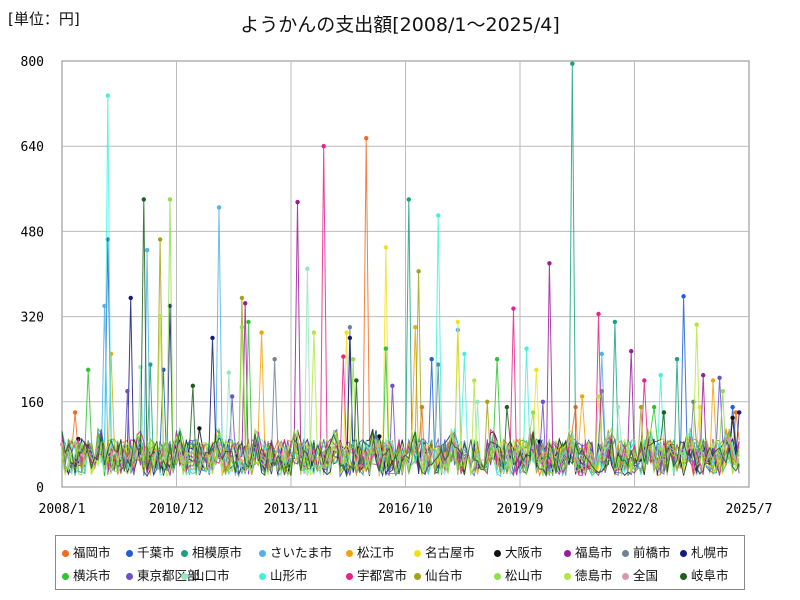 The height and width of the screenshot is (600, 800). Describe the element at coordinates (40, 488) in the screenshot. I see `y-tick-label: 0` at that location.